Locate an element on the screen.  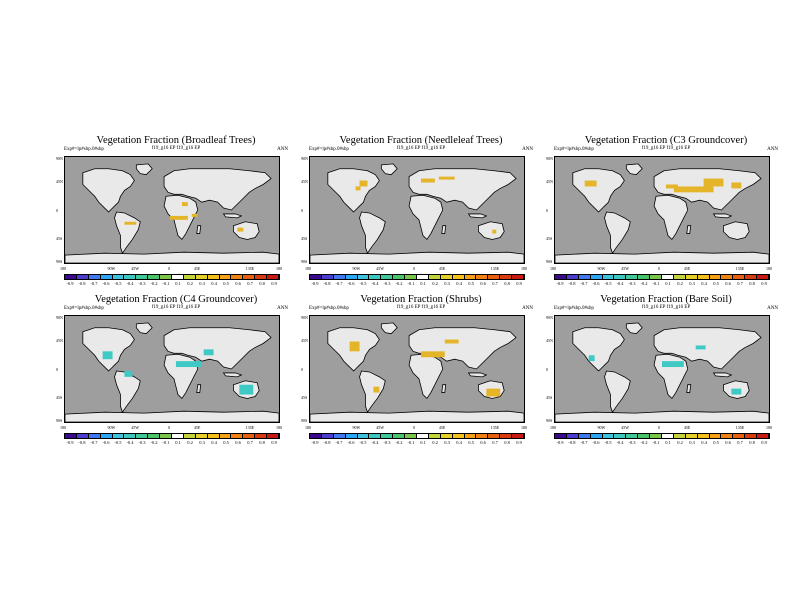
colorbar-tick-label: 0.8 is located at coordinates (752, 283).